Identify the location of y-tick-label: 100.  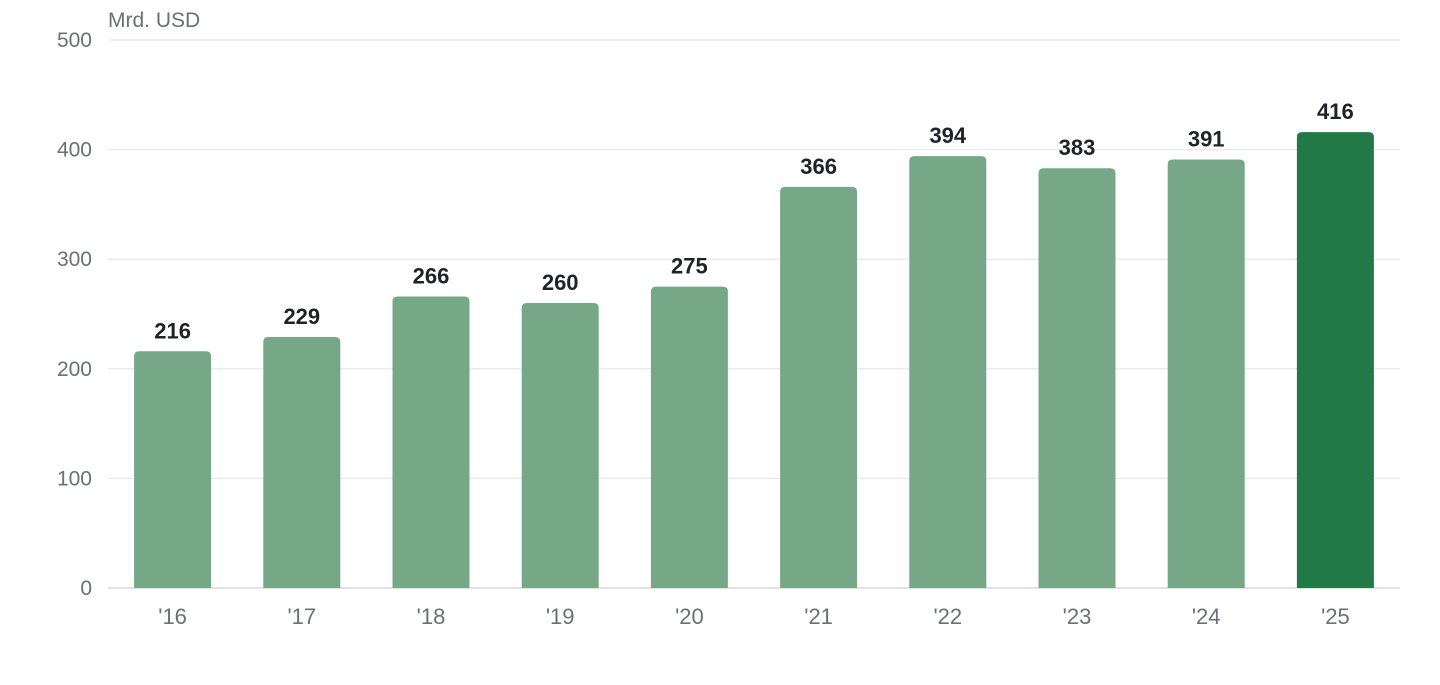
(74, 478).